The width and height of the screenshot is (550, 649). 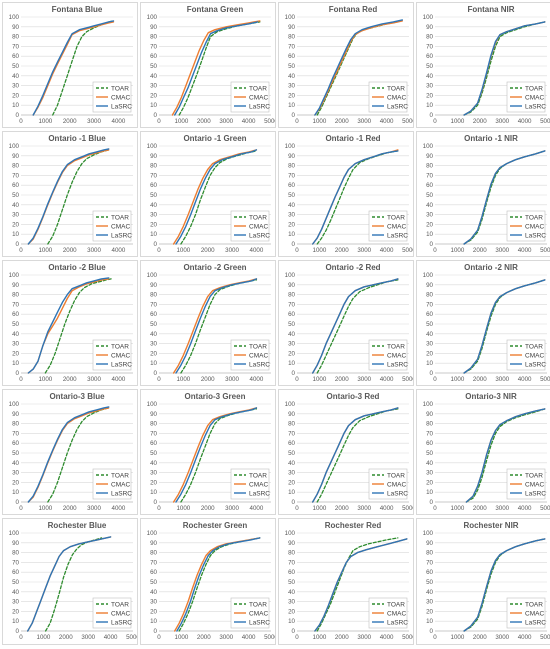 What do you see at coordinates (491, 138) in the screenshot?
I see `chart-title: Ontario -1 NIR` at bounding box center [491, 138].